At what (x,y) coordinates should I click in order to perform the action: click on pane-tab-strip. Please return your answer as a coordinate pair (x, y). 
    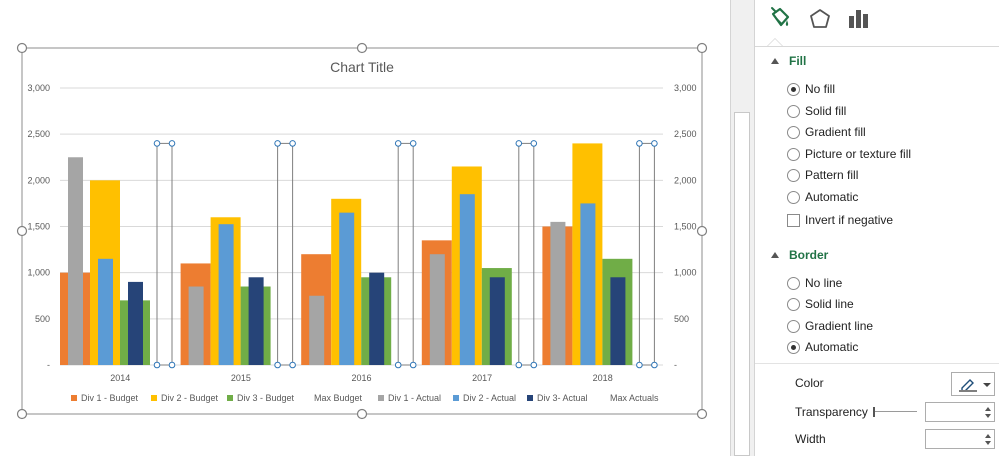
    Looking at the image, I should click on (877, 23).